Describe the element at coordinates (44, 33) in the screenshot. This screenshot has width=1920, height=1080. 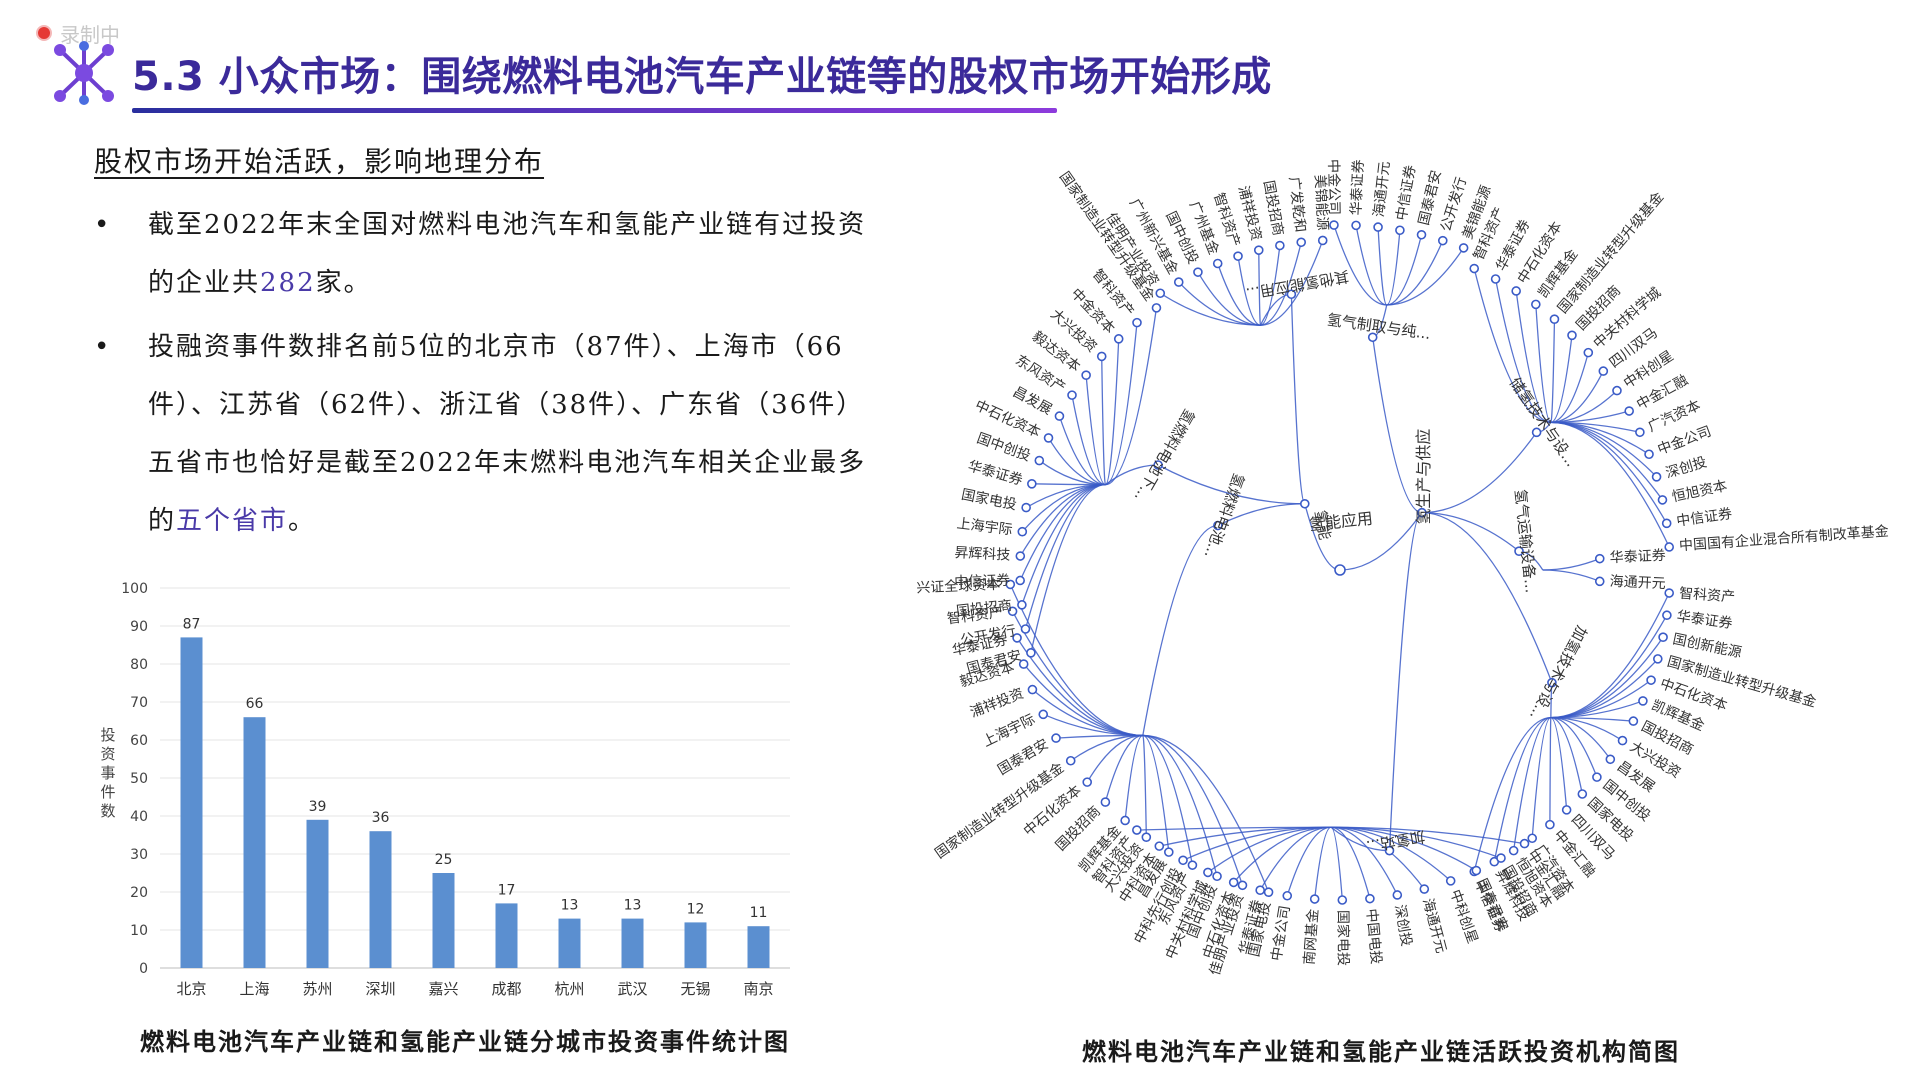
I see `record-dot-icon` at that location.